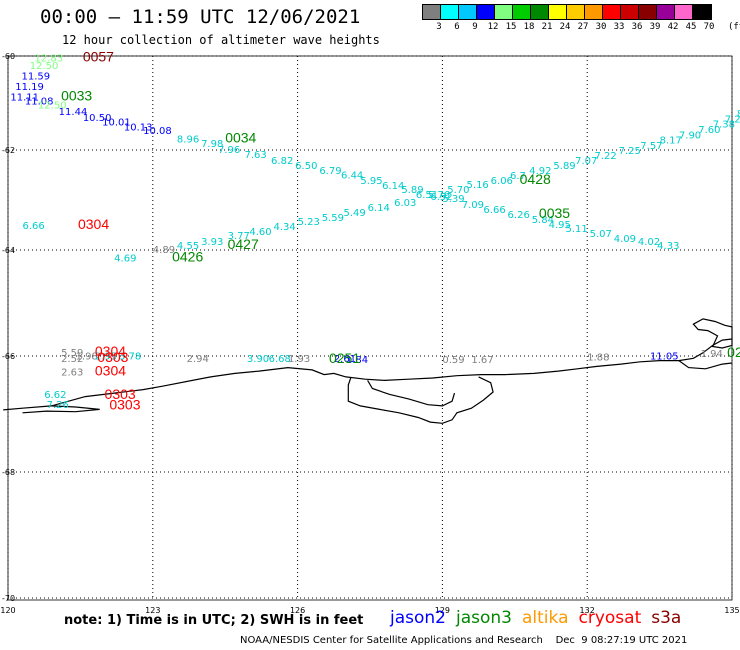  Describe the element at coordinates (731, 610) in the screenshot. I see `longitude-tick-label: 135` at that location.